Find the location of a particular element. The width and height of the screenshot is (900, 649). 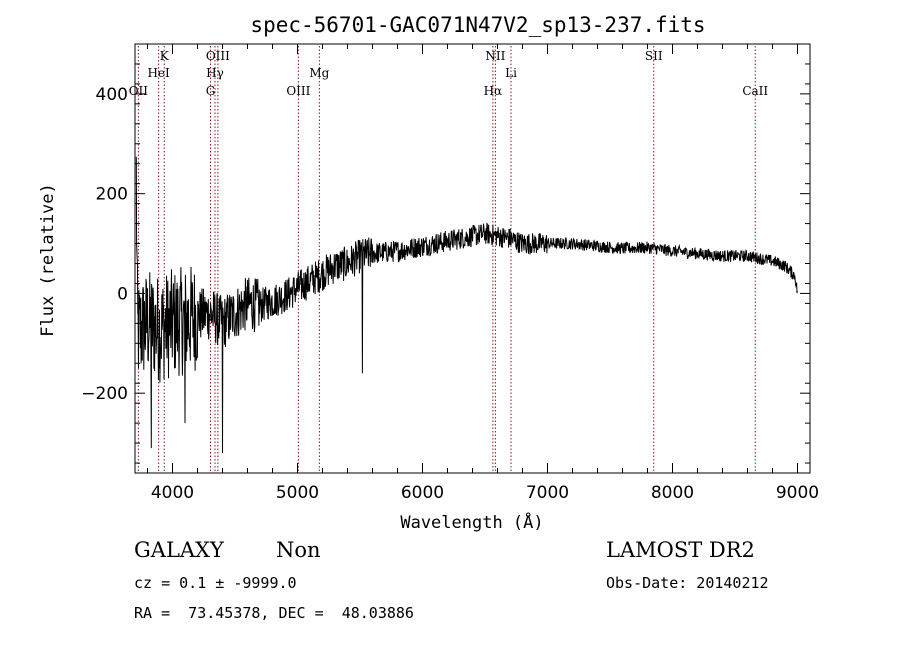

x-tick-label: 4000 is located at coordinates (172, 493).